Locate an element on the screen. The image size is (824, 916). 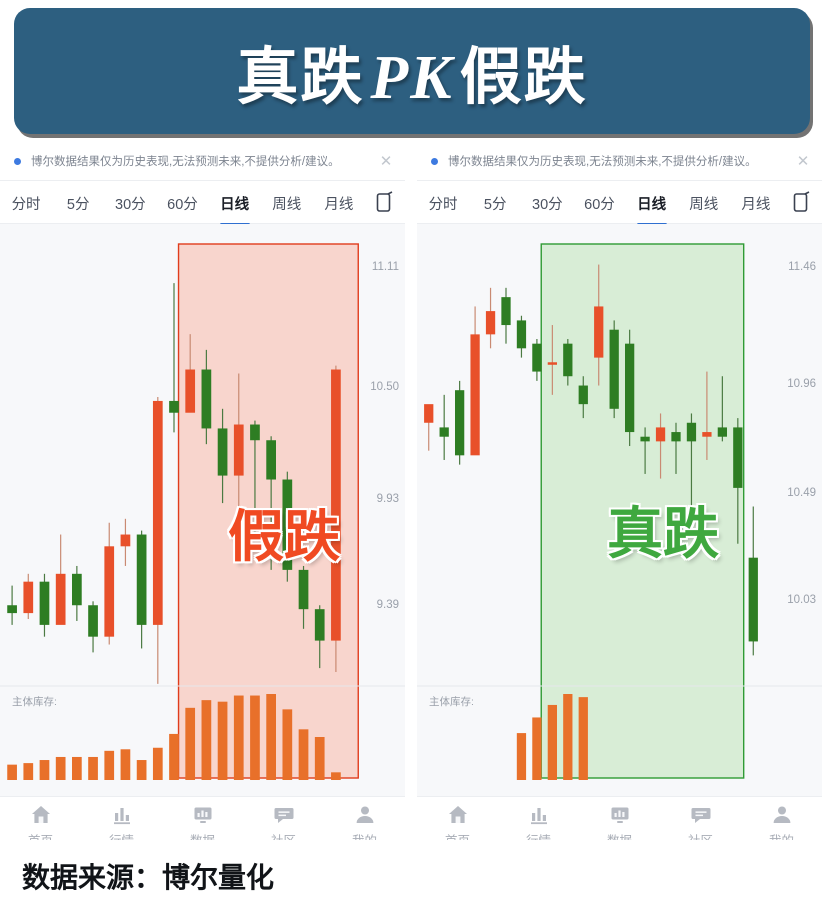
price-axis-label: 9.39 is located at coordinates (387, 605).